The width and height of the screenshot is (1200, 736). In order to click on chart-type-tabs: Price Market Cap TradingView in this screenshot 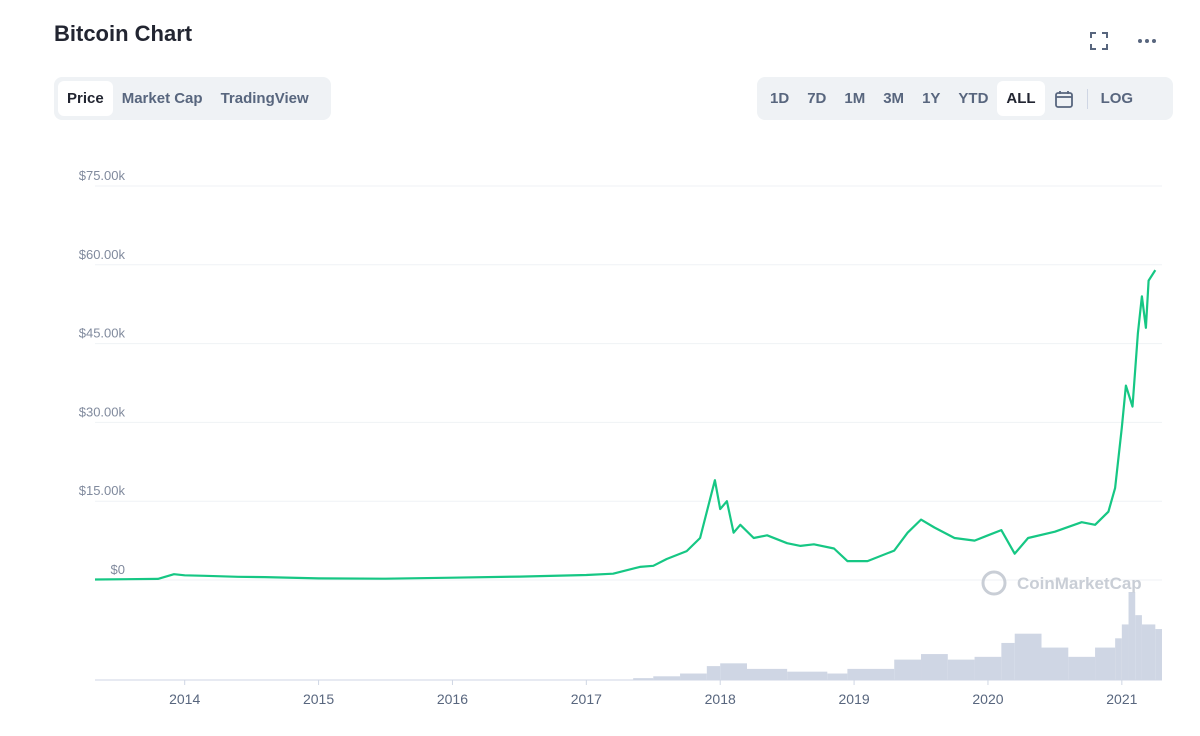, I will do `click(192, 98)`.